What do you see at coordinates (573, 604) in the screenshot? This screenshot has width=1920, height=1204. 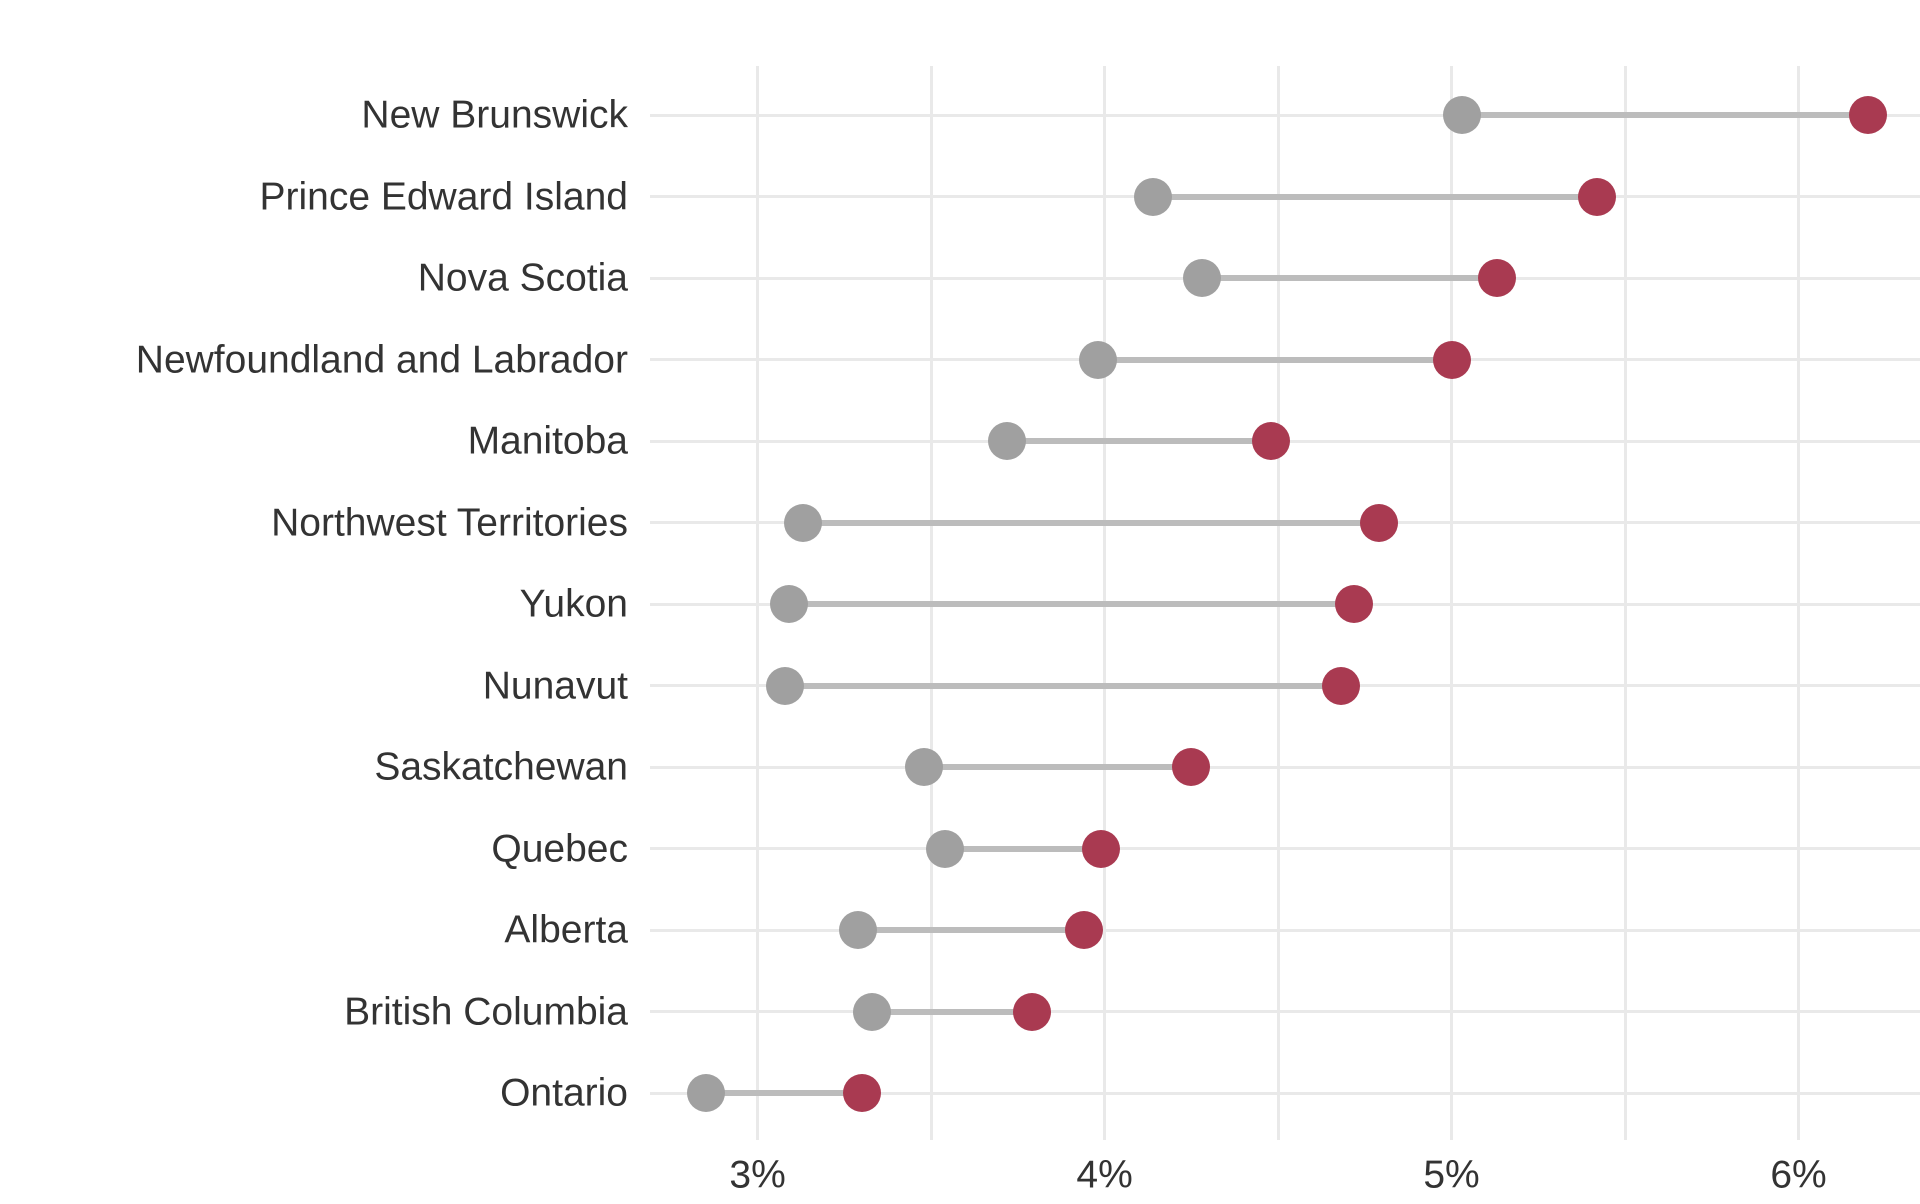 I see `category-label: Yukon` at bounding box center [573, 604].